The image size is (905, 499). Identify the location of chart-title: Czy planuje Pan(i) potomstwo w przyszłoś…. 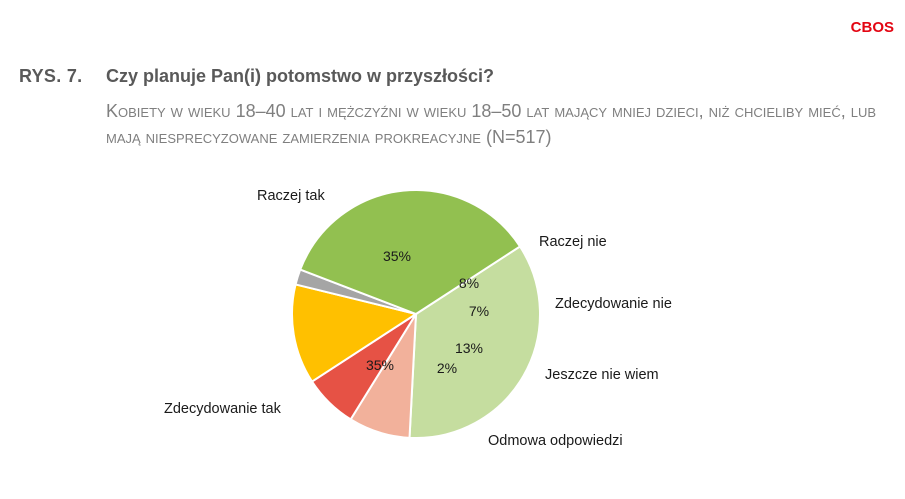
(300, 76).